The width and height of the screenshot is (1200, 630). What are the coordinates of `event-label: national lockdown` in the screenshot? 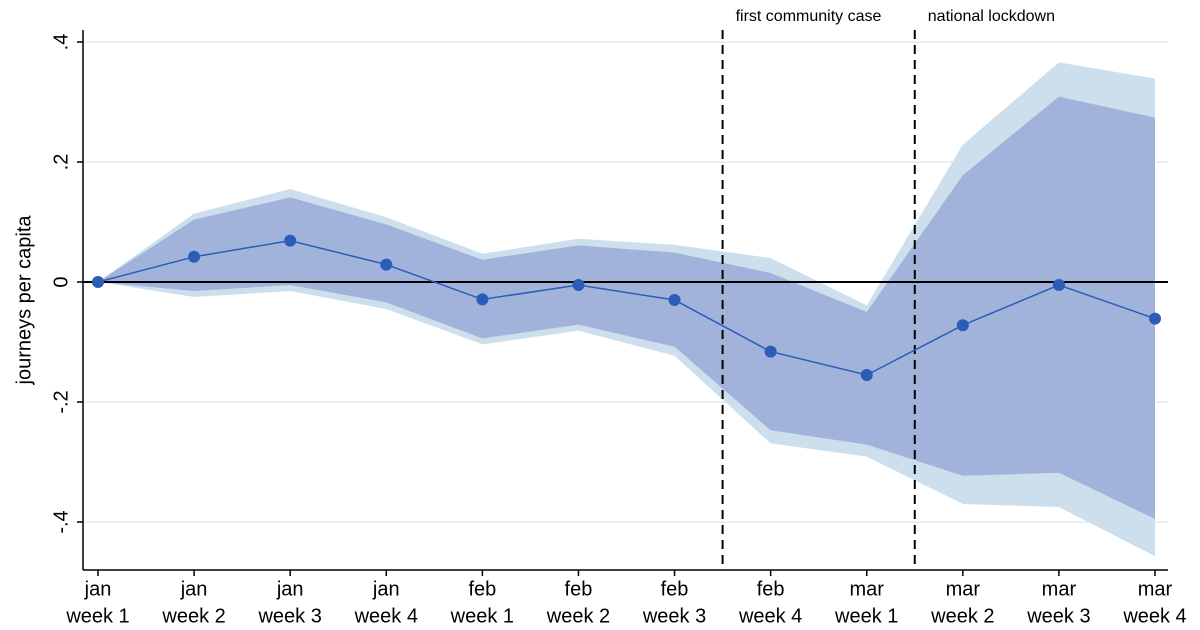 It's located at (991, 16).